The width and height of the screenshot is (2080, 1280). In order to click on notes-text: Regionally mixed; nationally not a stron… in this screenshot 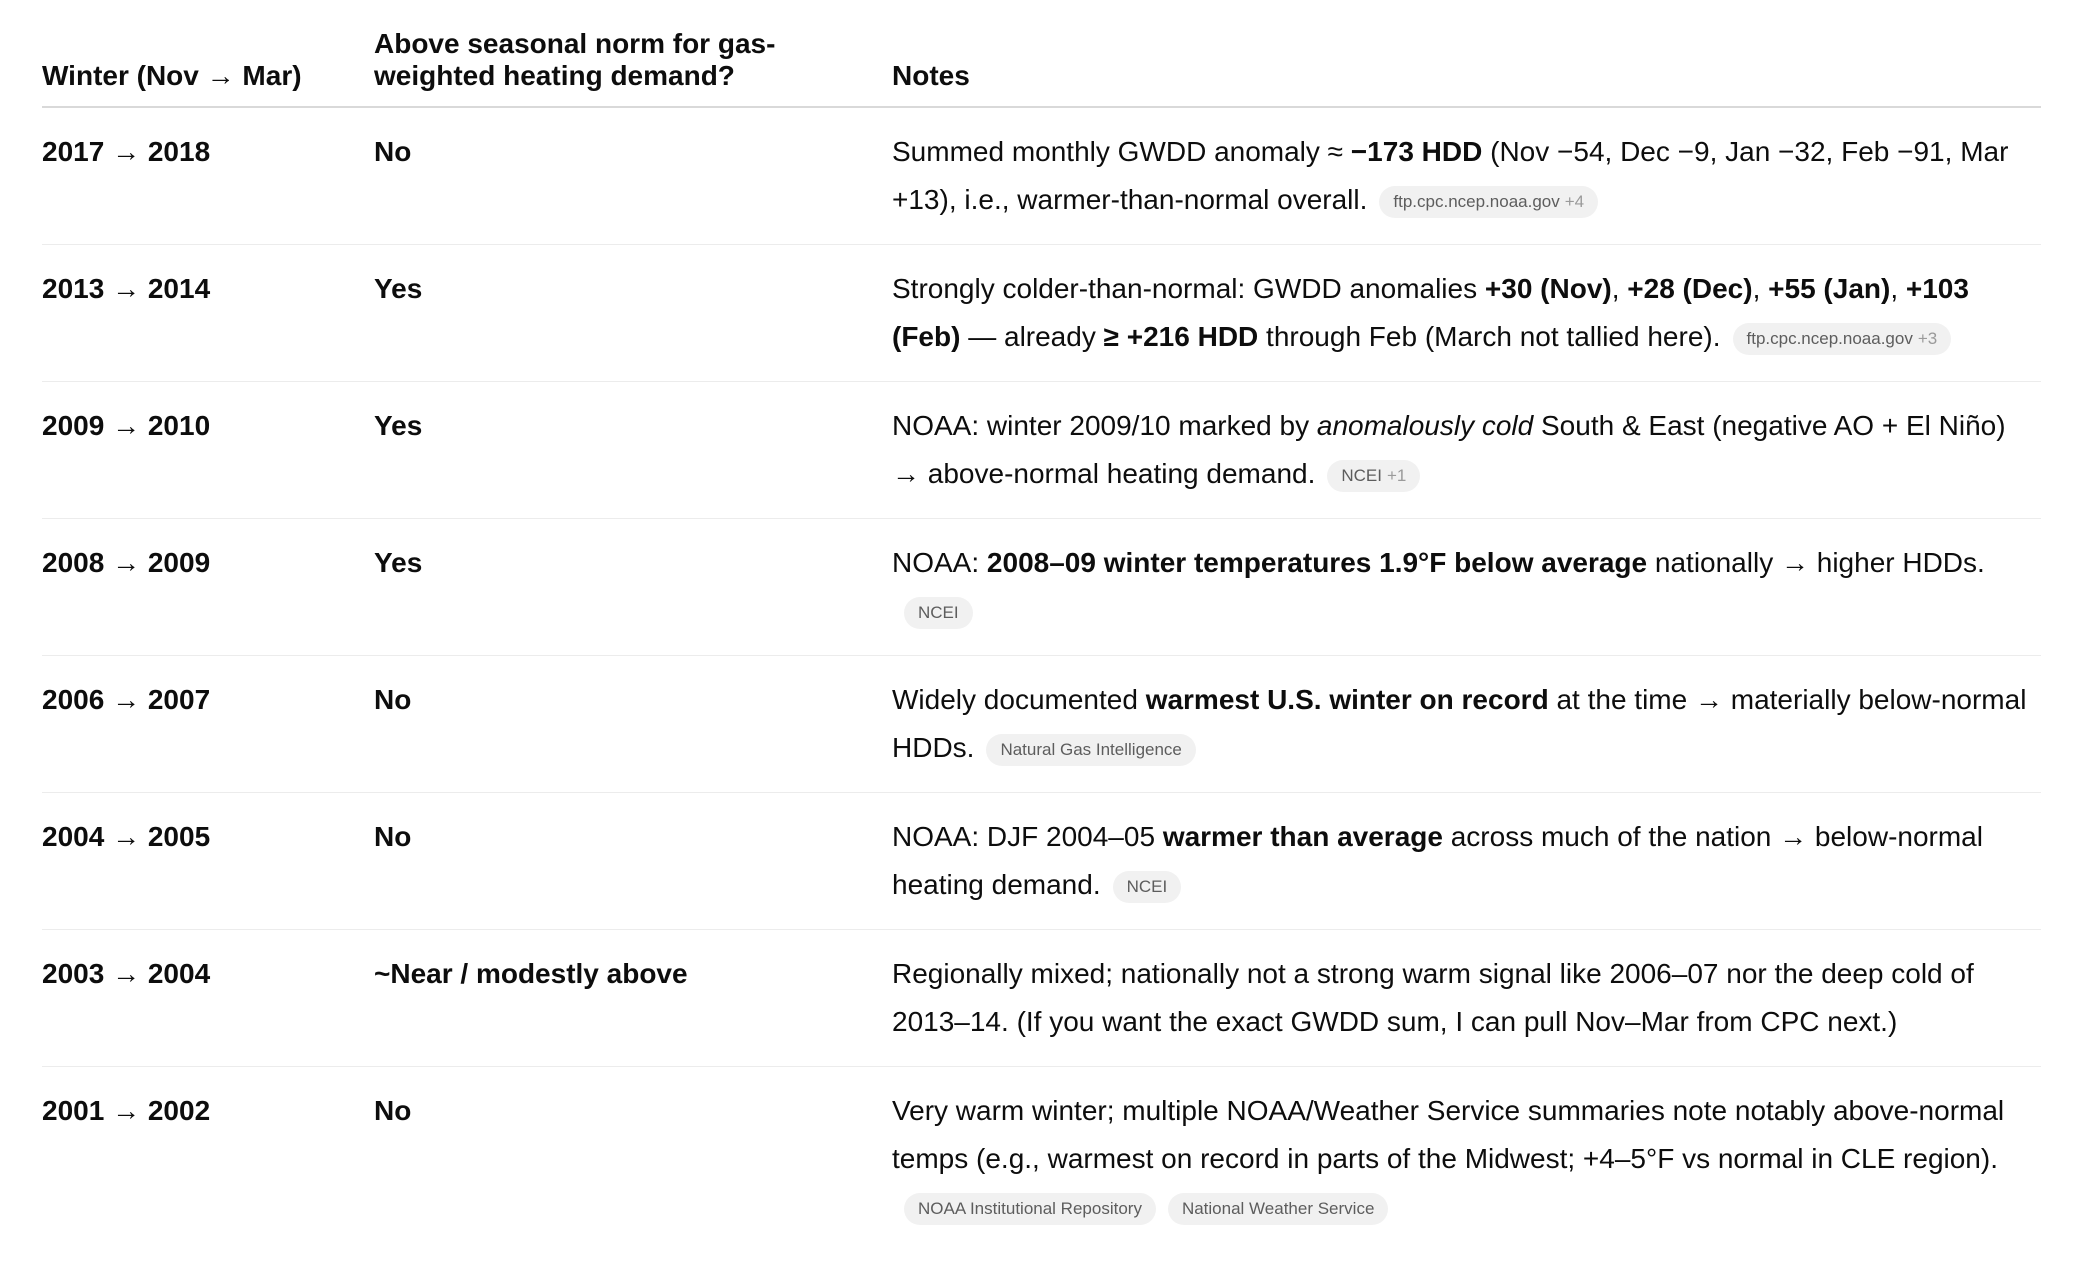, I will do `click(1433, 997)`.